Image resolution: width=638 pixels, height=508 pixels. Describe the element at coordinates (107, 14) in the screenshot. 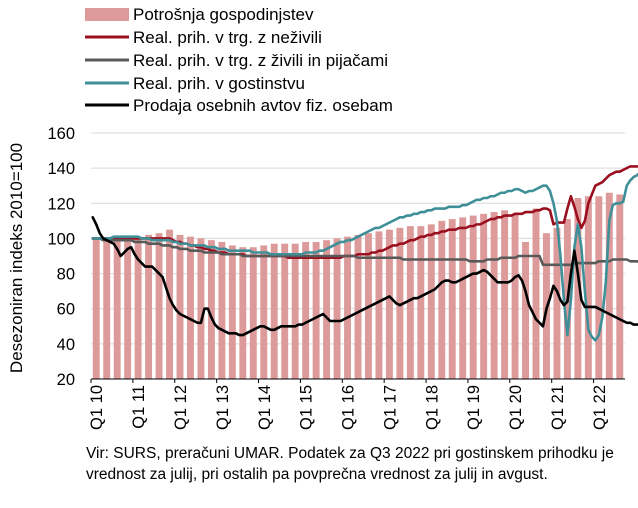

I see `legend-swatch-potrosnja` at that location.